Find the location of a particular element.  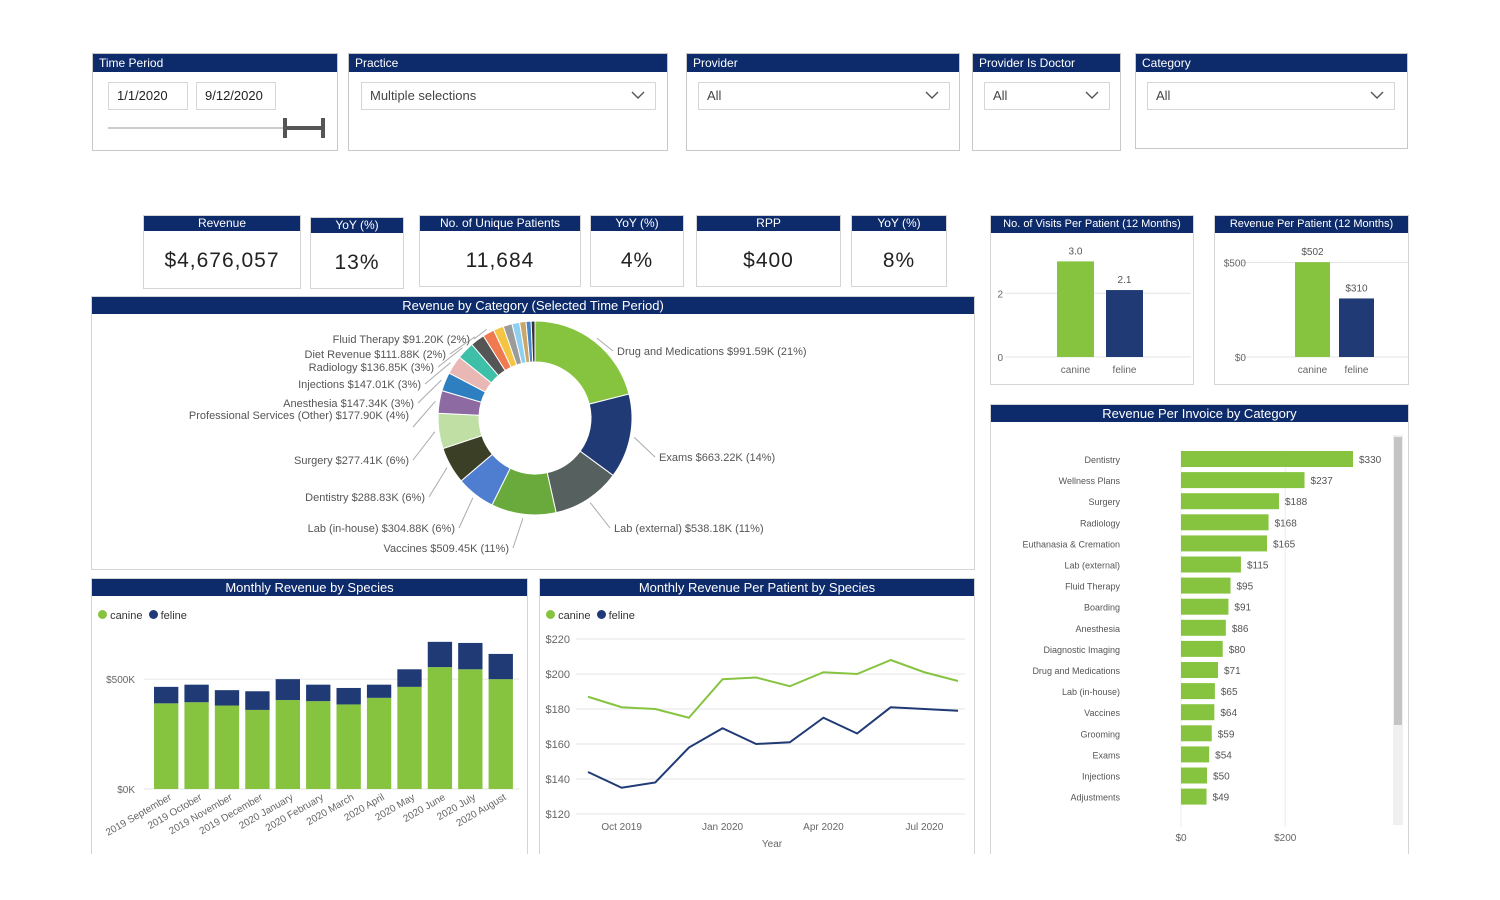

slice-label: Fluid Therapy $91.20K (2%) is located at coordinates (401, 340).